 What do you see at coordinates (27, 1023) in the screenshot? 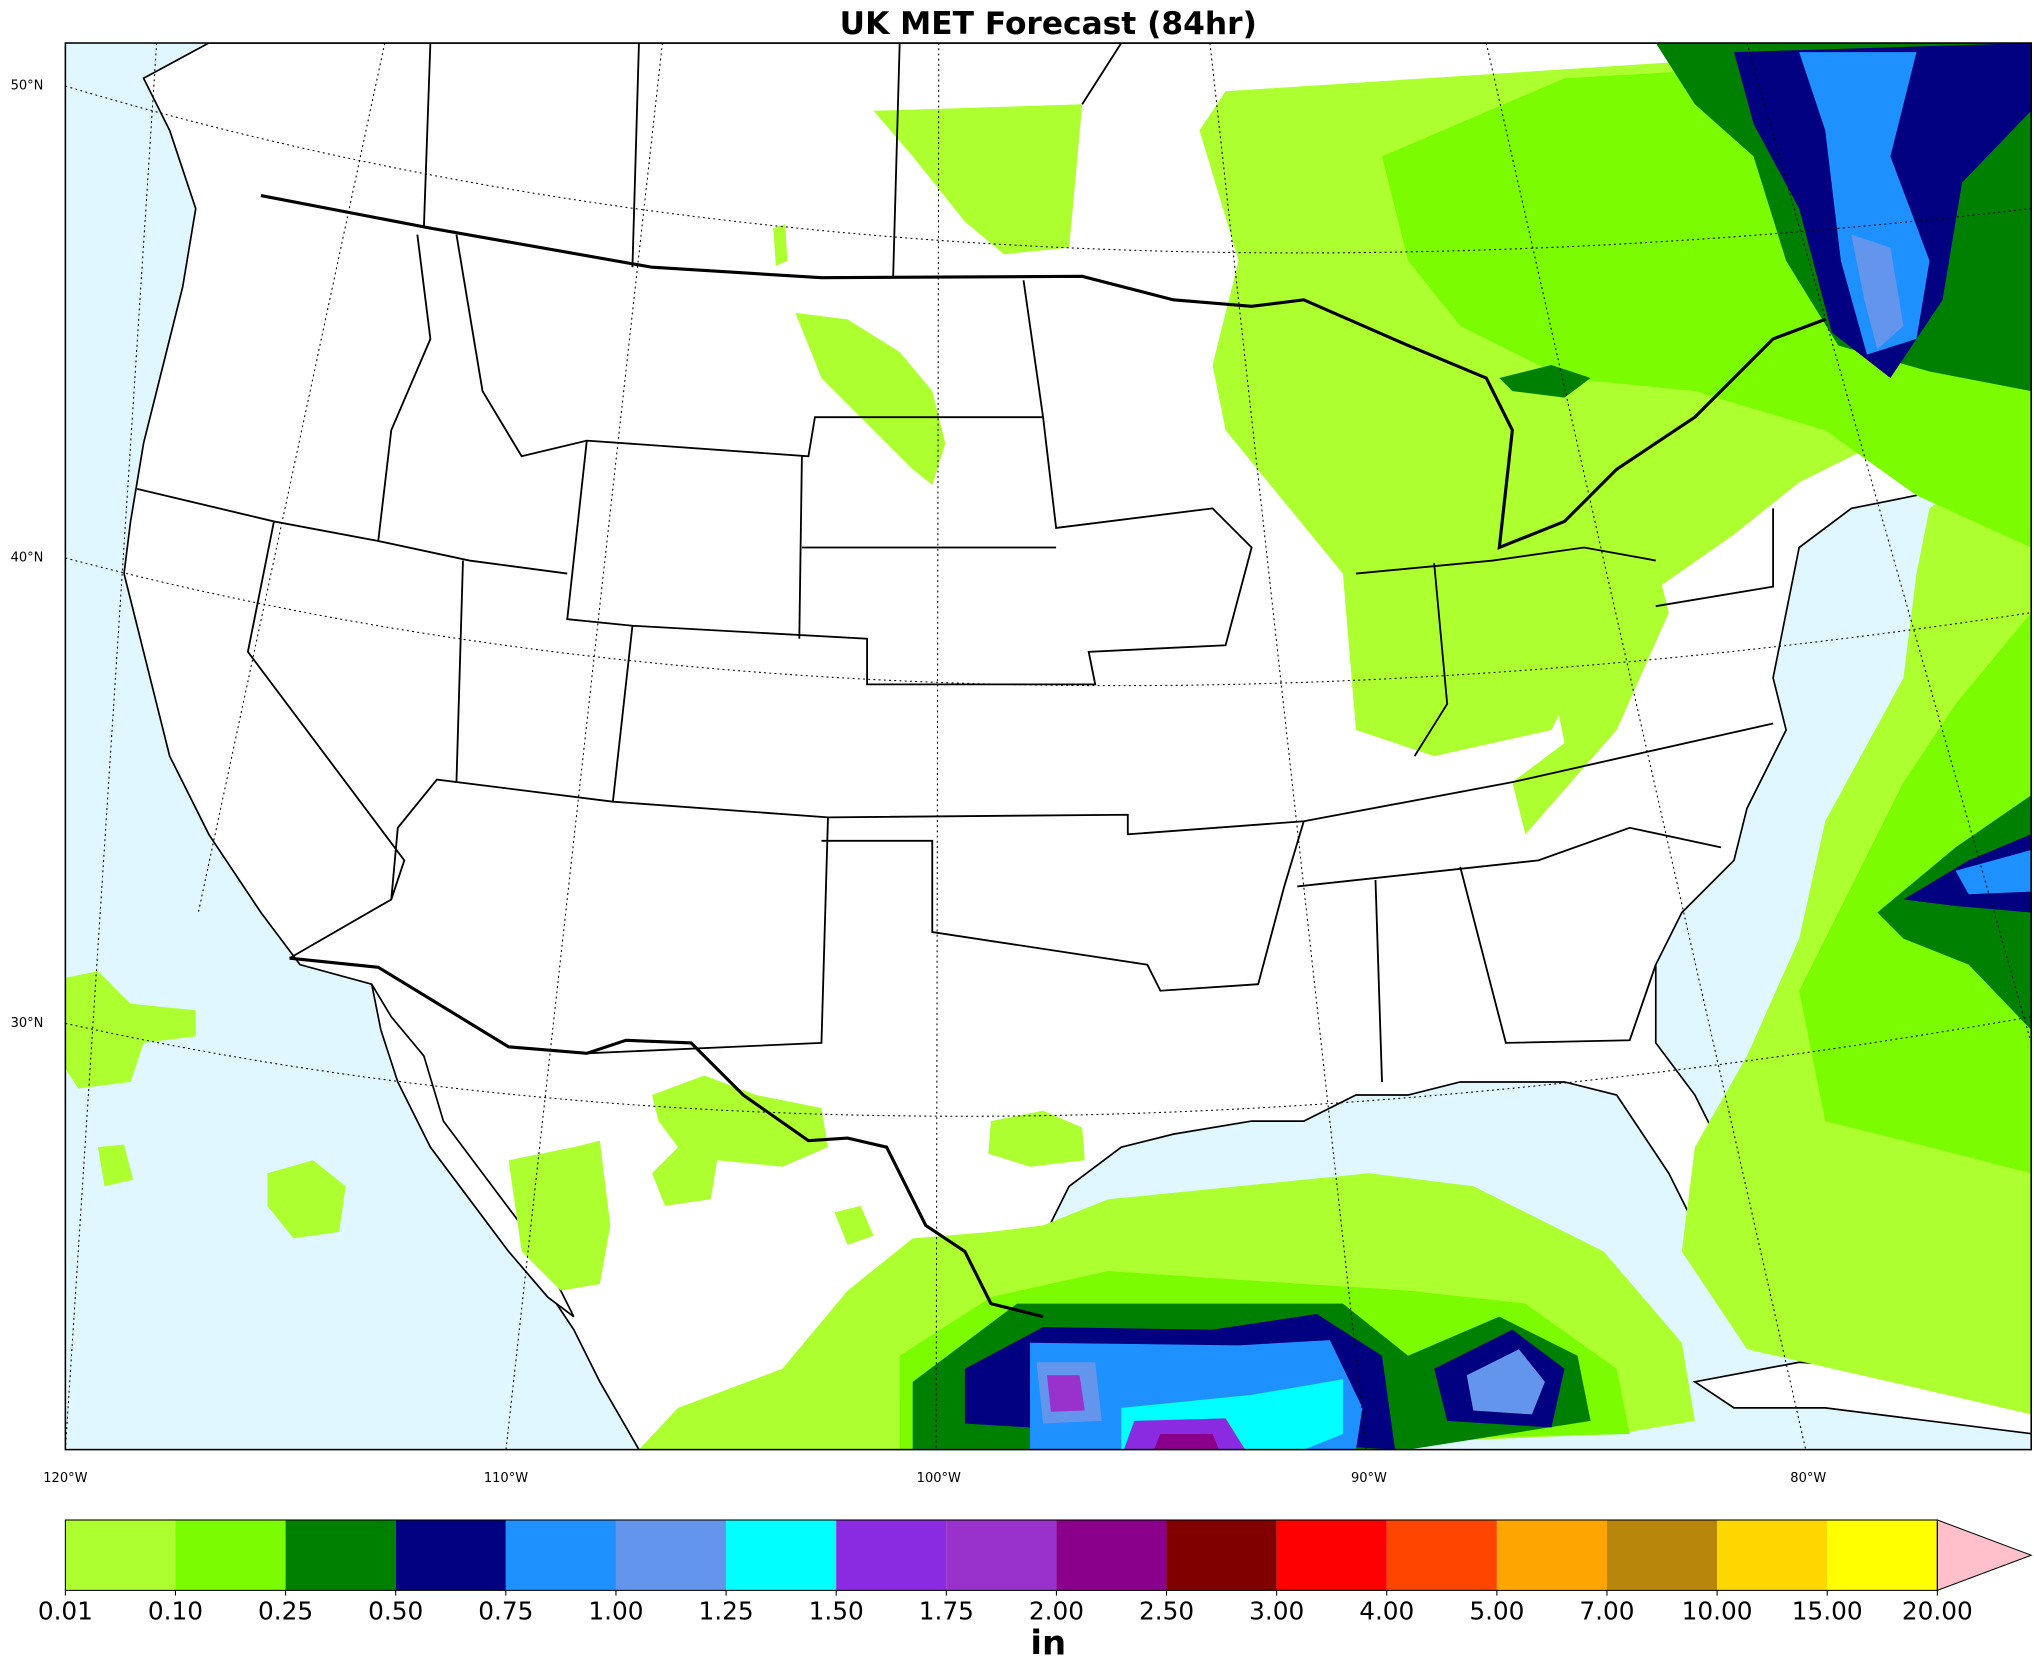
I see `lat-label: 30°N` at bounding box center [27, 1023].